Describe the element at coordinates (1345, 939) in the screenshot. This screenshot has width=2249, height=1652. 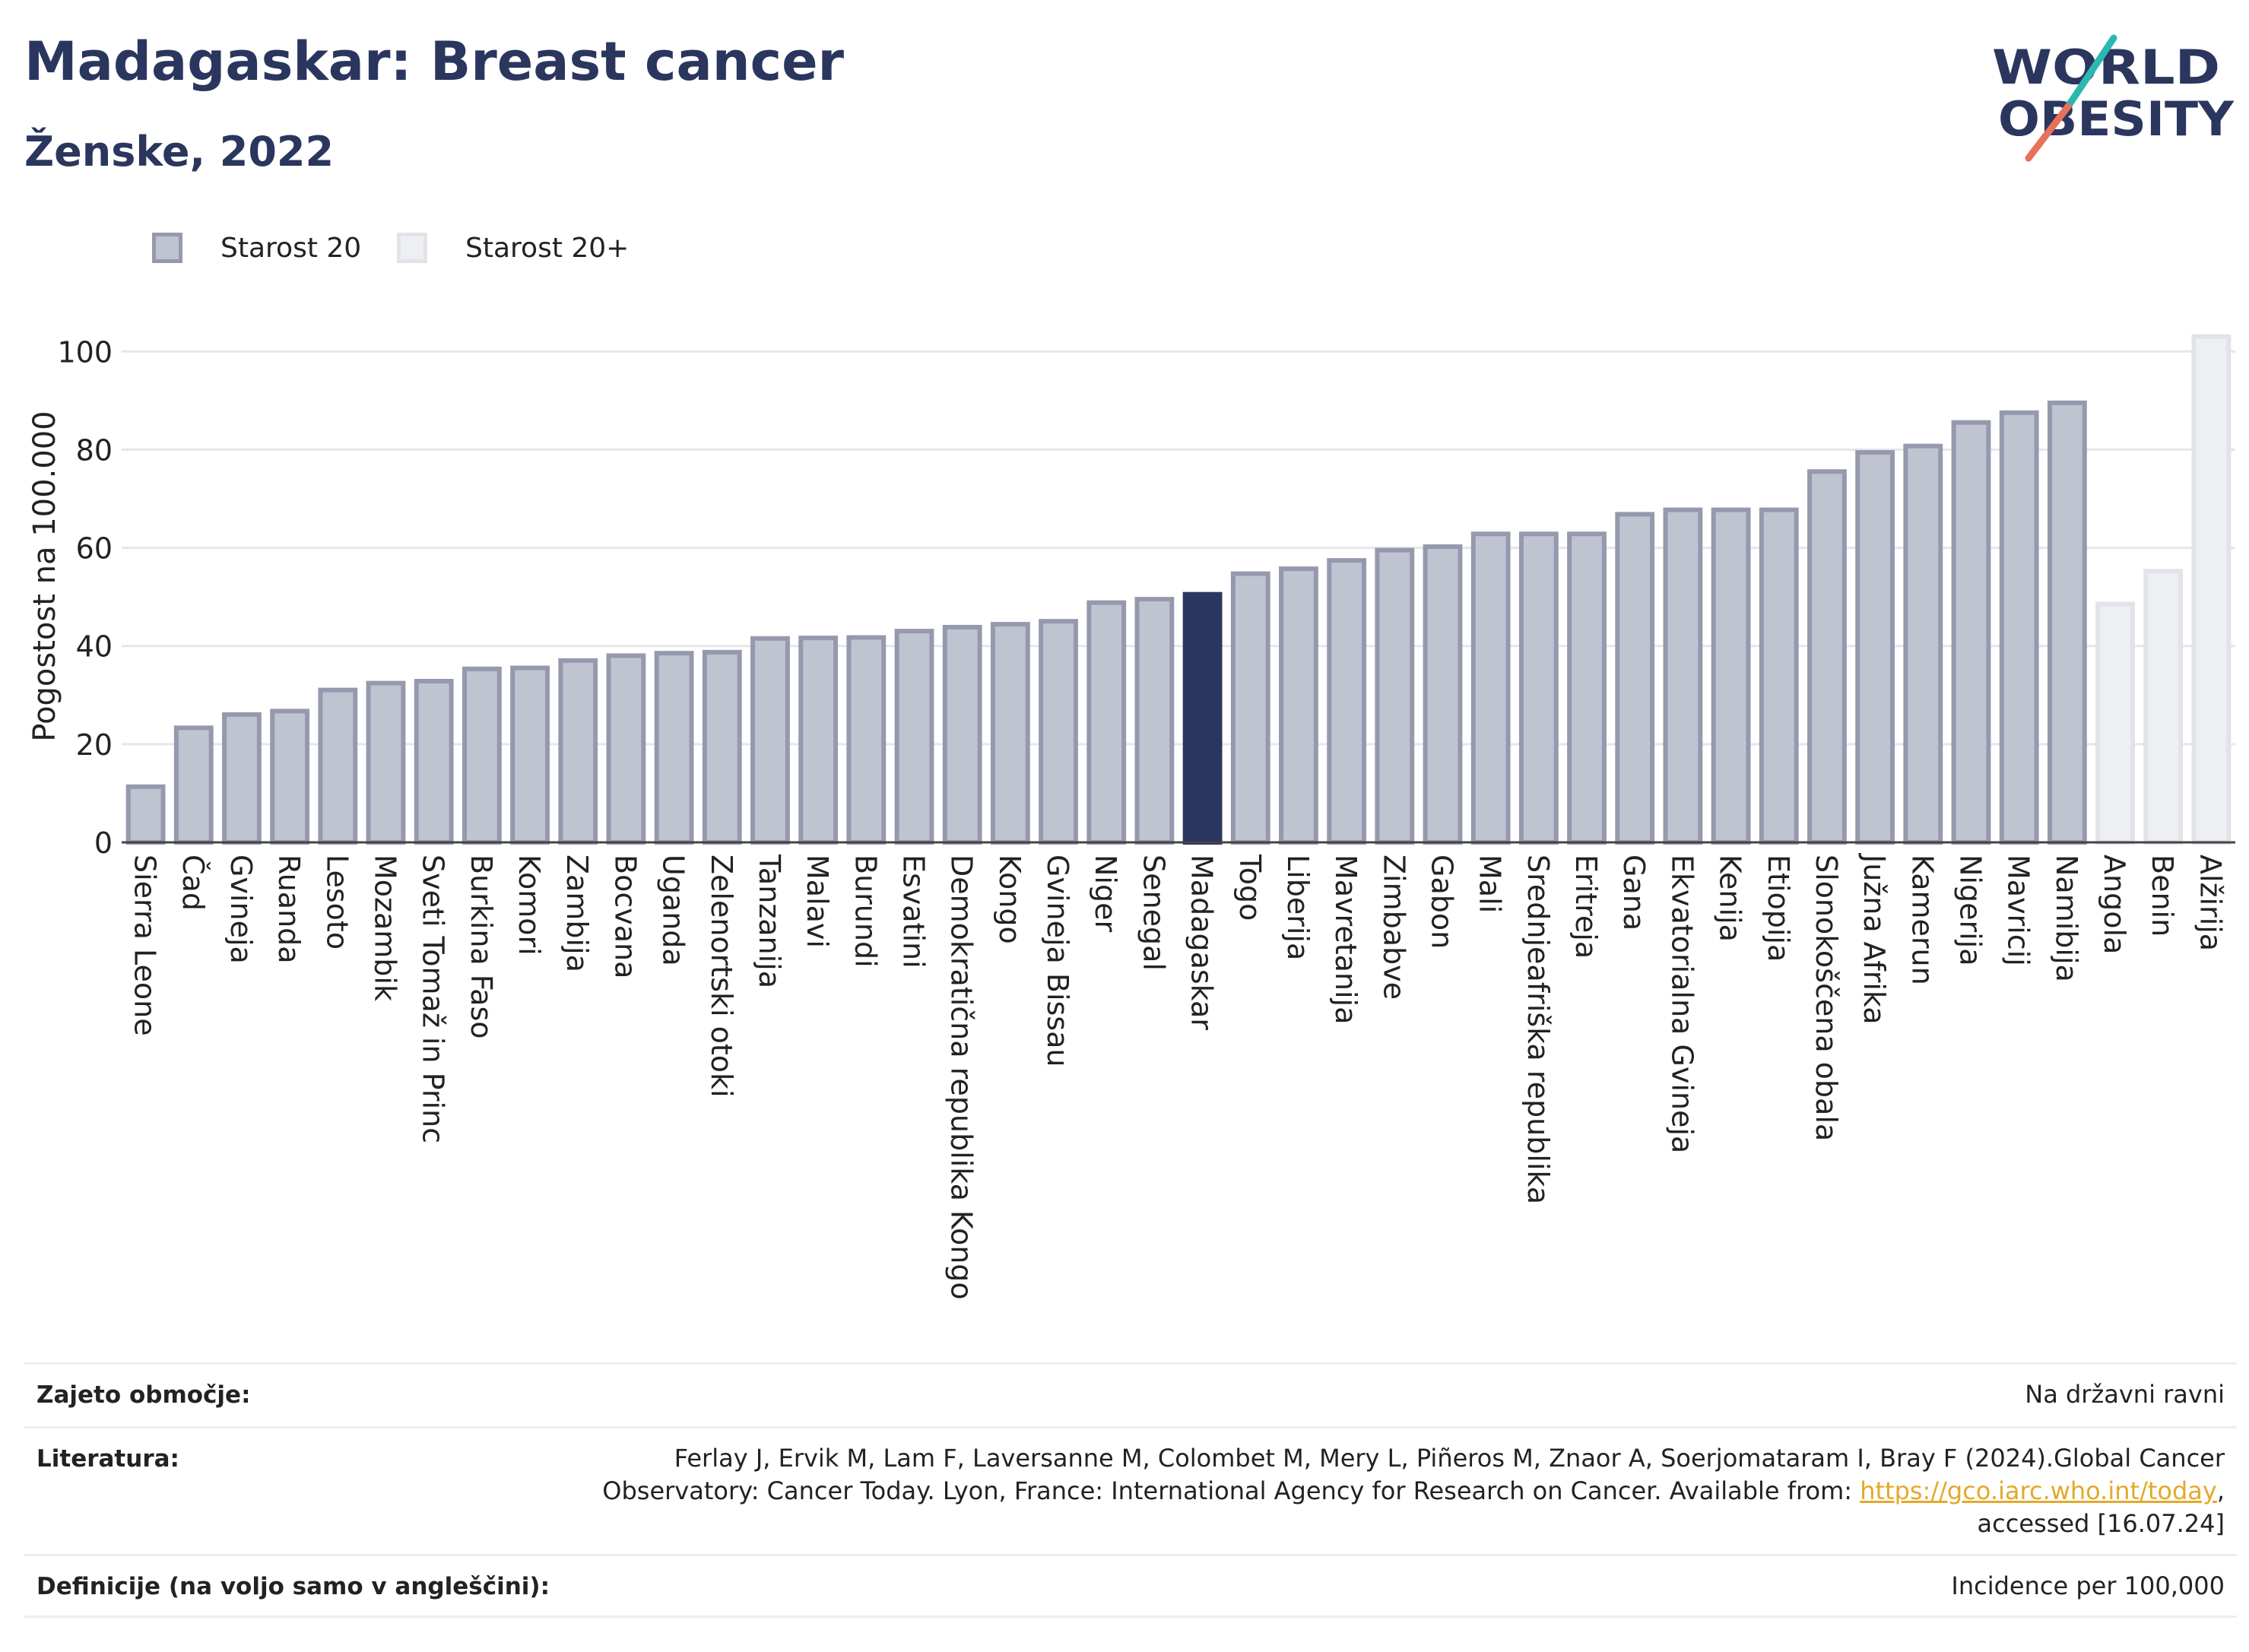
I see `x-tick-label: Mavretanija` at that location.